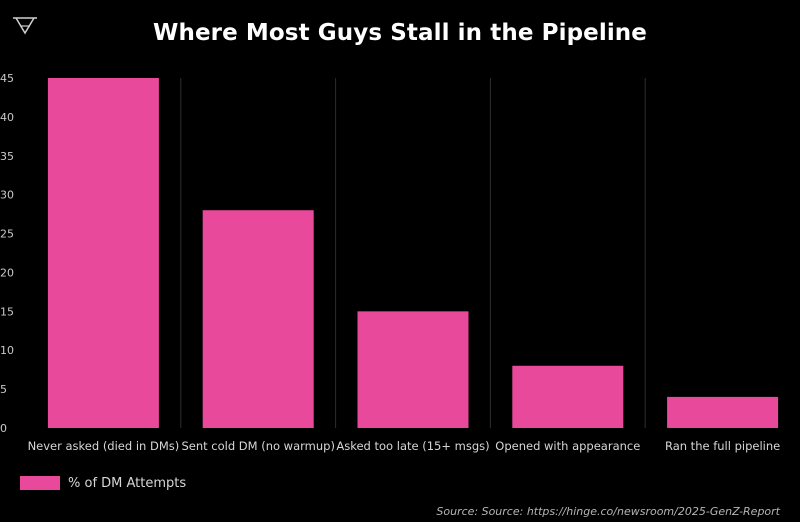 The height and width of the screenshot is (522, 800). Describe the element at coordinates (258, 446) in the screenshot. I see `x-tick-label: Sent cold DM (no warmup)` at that location.